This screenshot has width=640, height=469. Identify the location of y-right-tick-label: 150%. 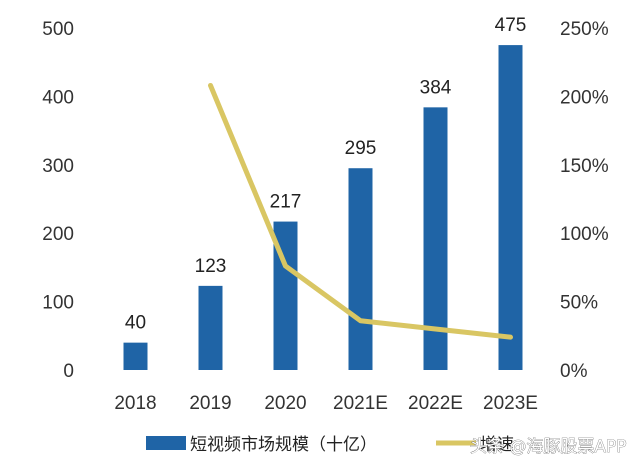
(584, 166).